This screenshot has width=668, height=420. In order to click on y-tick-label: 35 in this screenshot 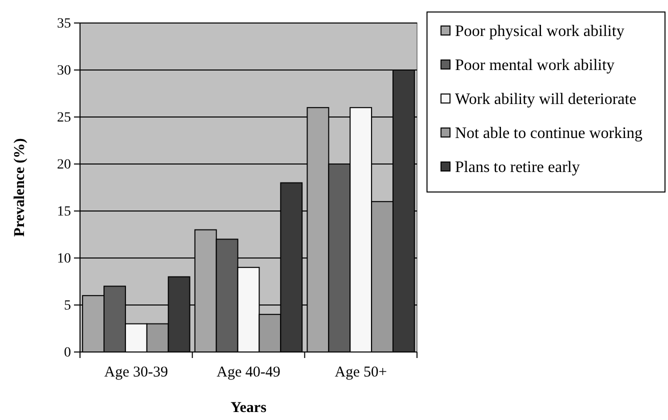, I will do `click(64, 24)`.